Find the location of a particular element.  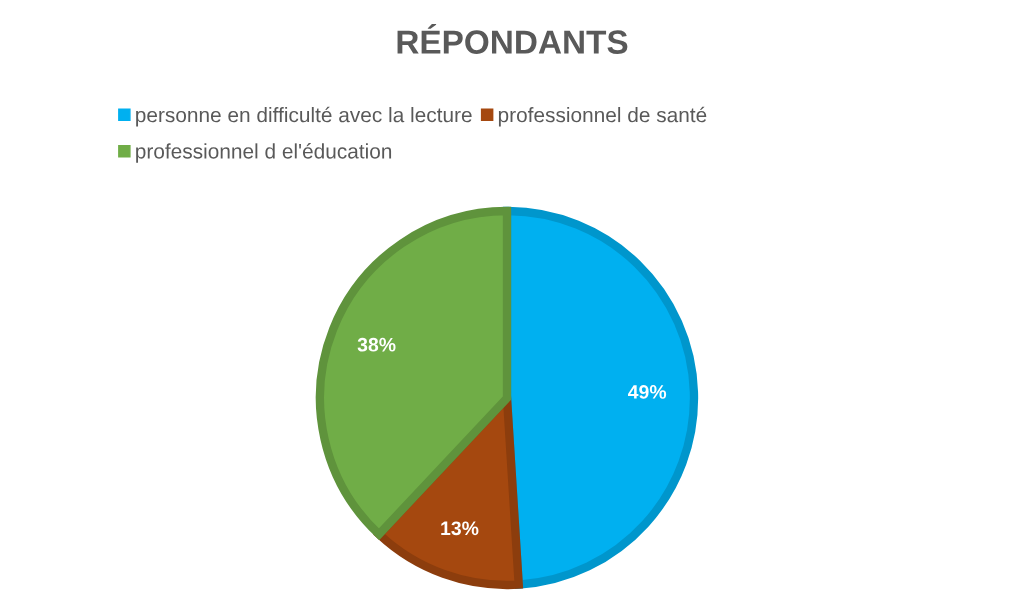

legend-label: professionnel d el'éducation is located at coordinates (264, 153).